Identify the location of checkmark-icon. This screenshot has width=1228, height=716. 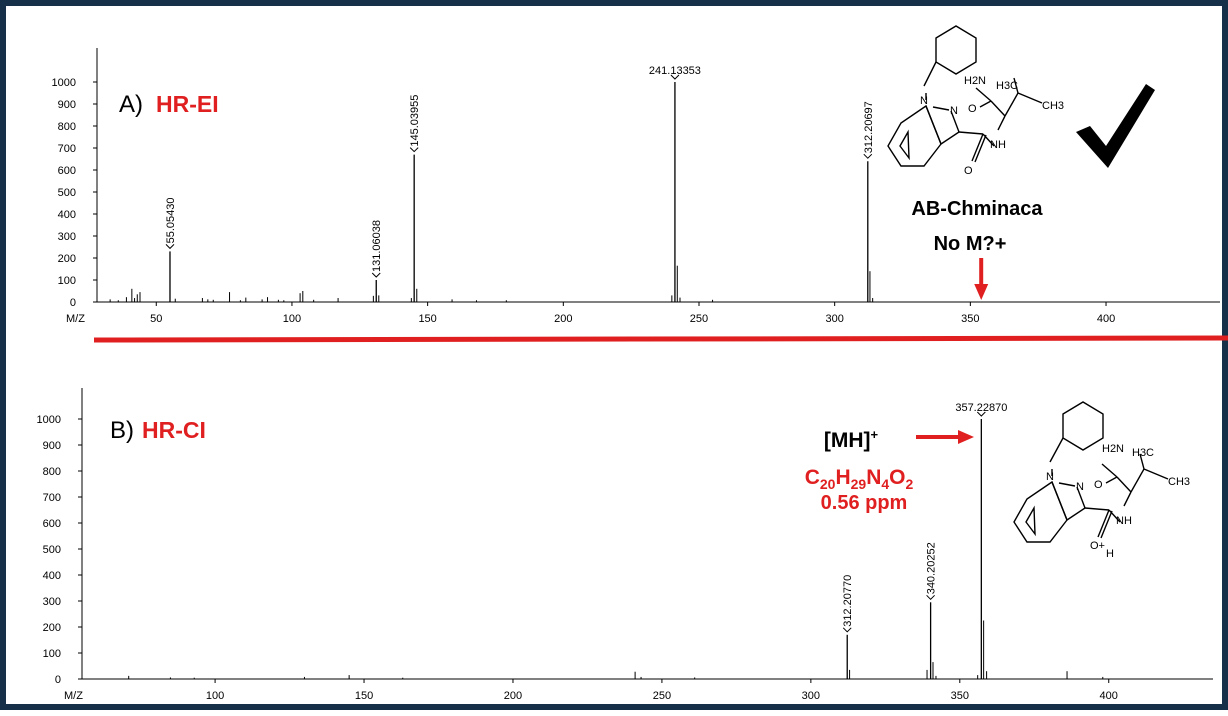
(1115, 126).